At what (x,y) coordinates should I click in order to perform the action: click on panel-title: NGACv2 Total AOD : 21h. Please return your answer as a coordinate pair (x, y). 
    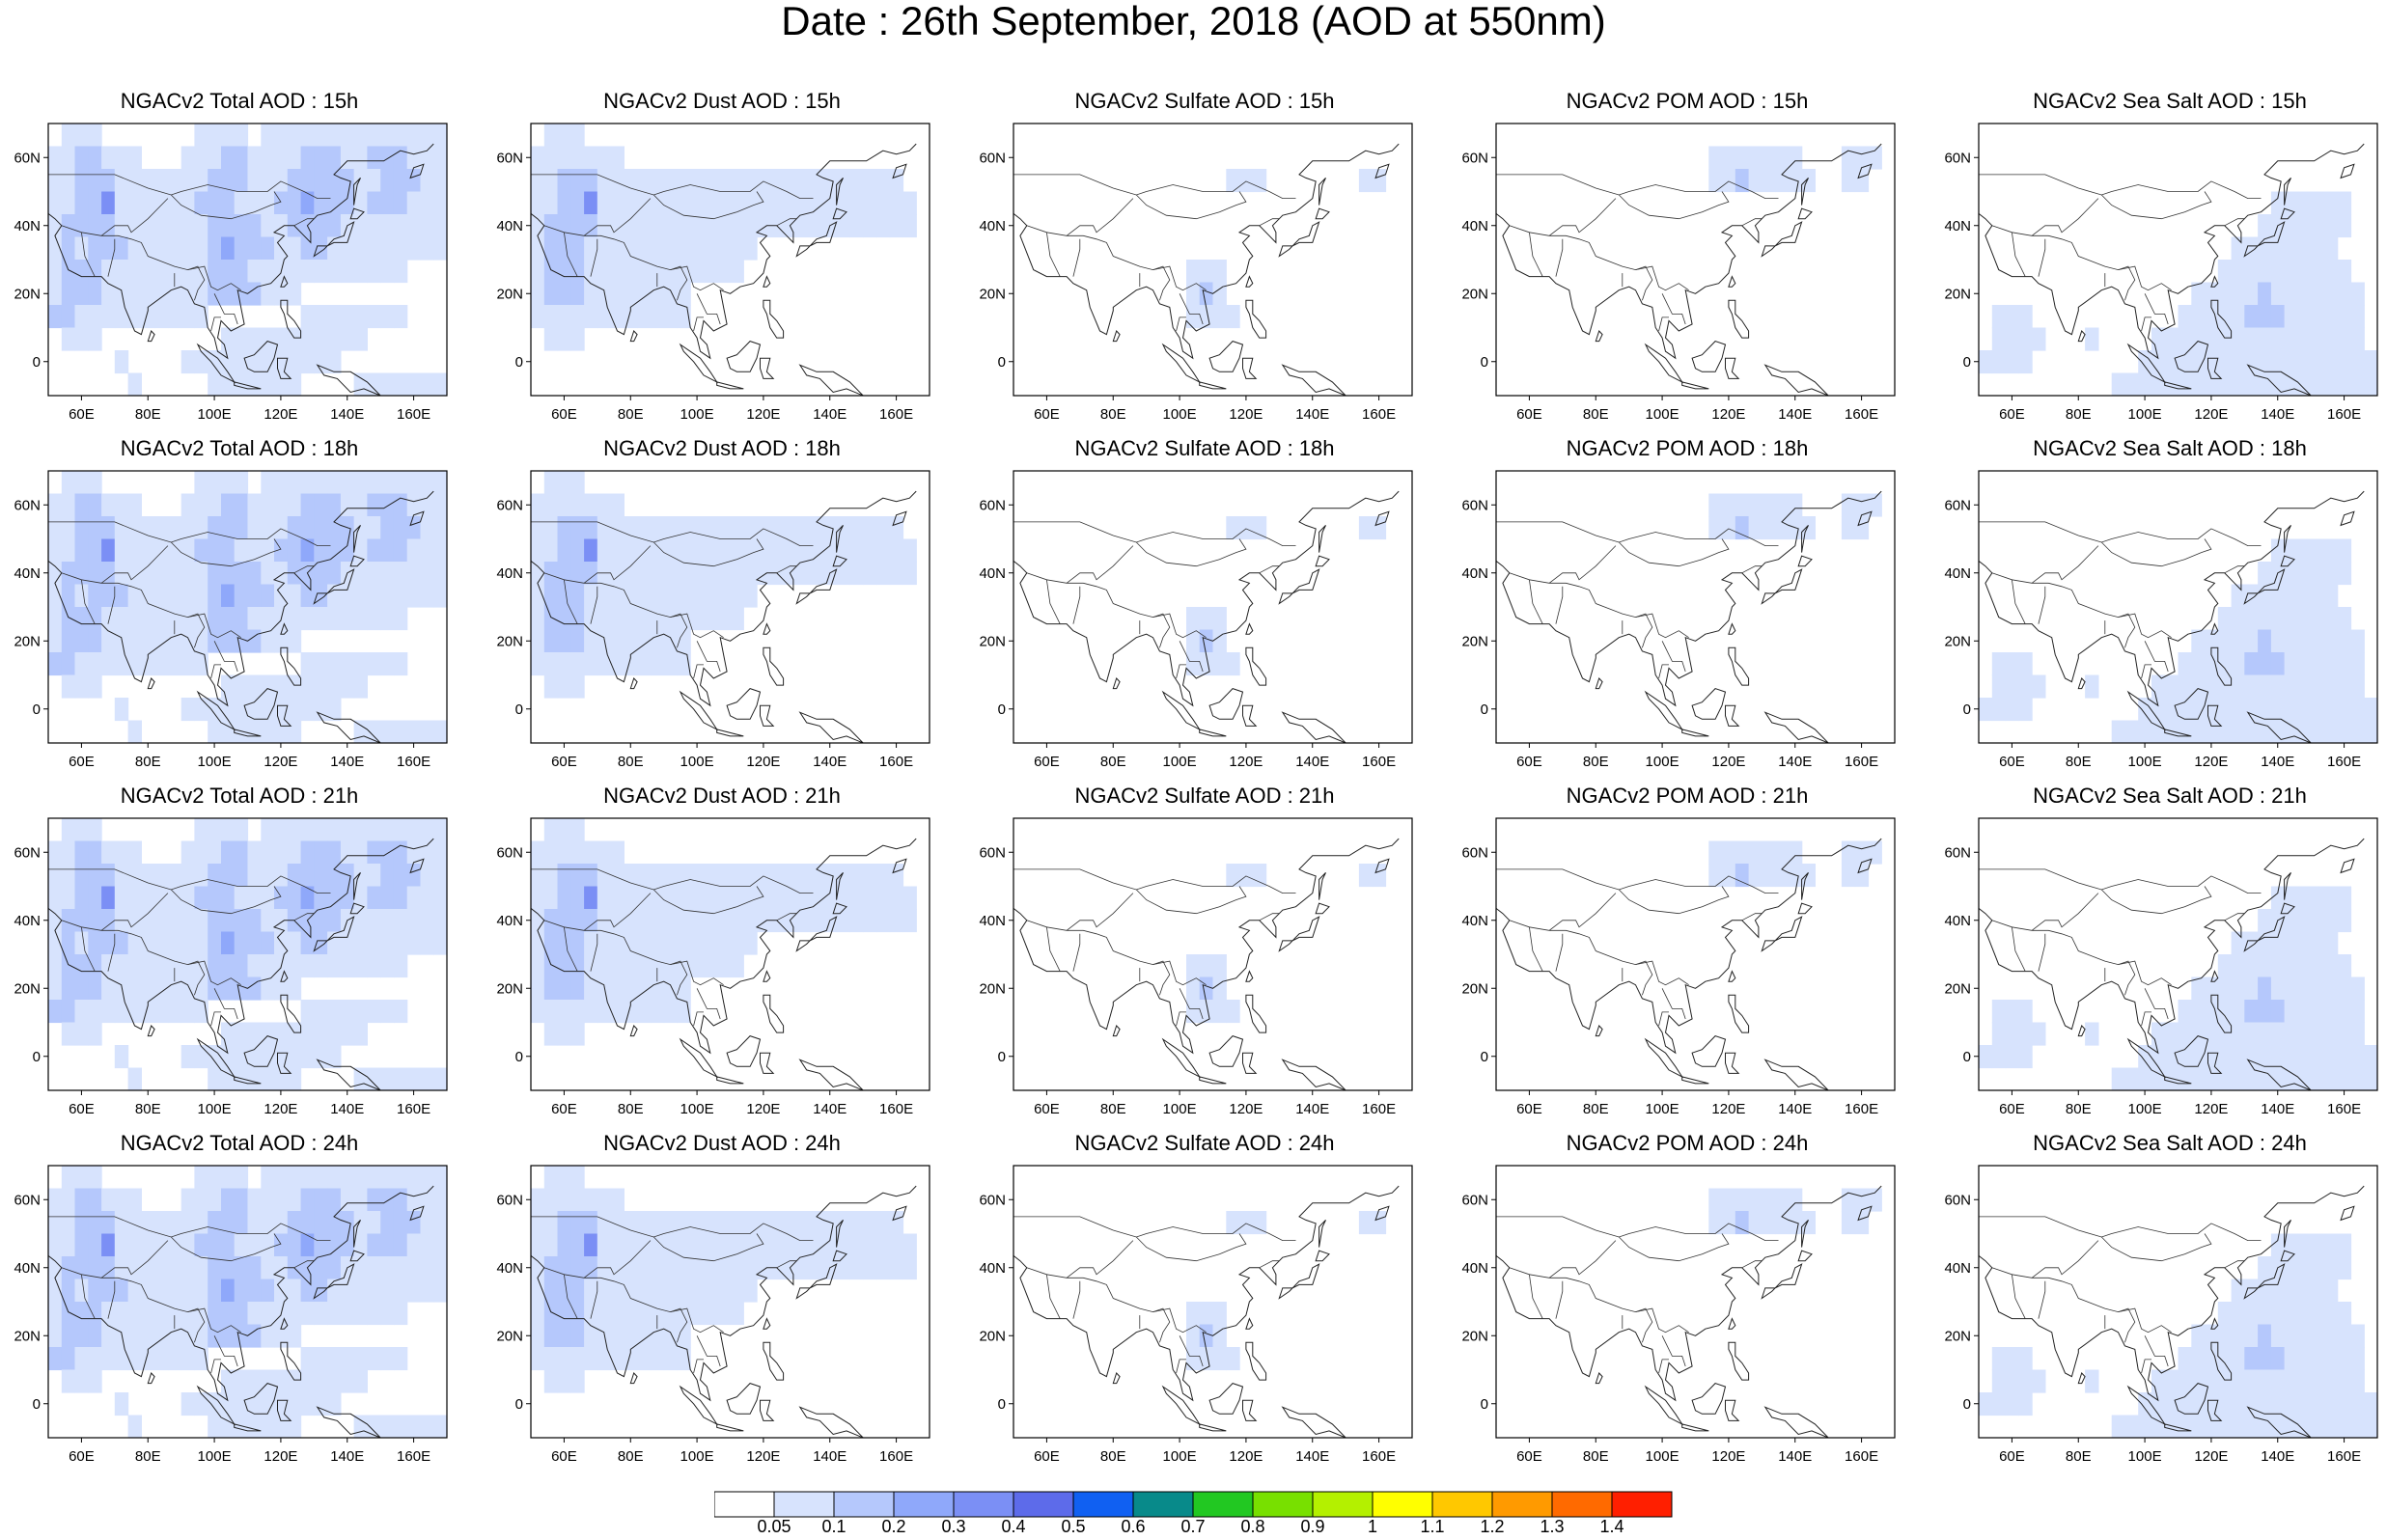
    Looking at the image, I should click on (239, 796).